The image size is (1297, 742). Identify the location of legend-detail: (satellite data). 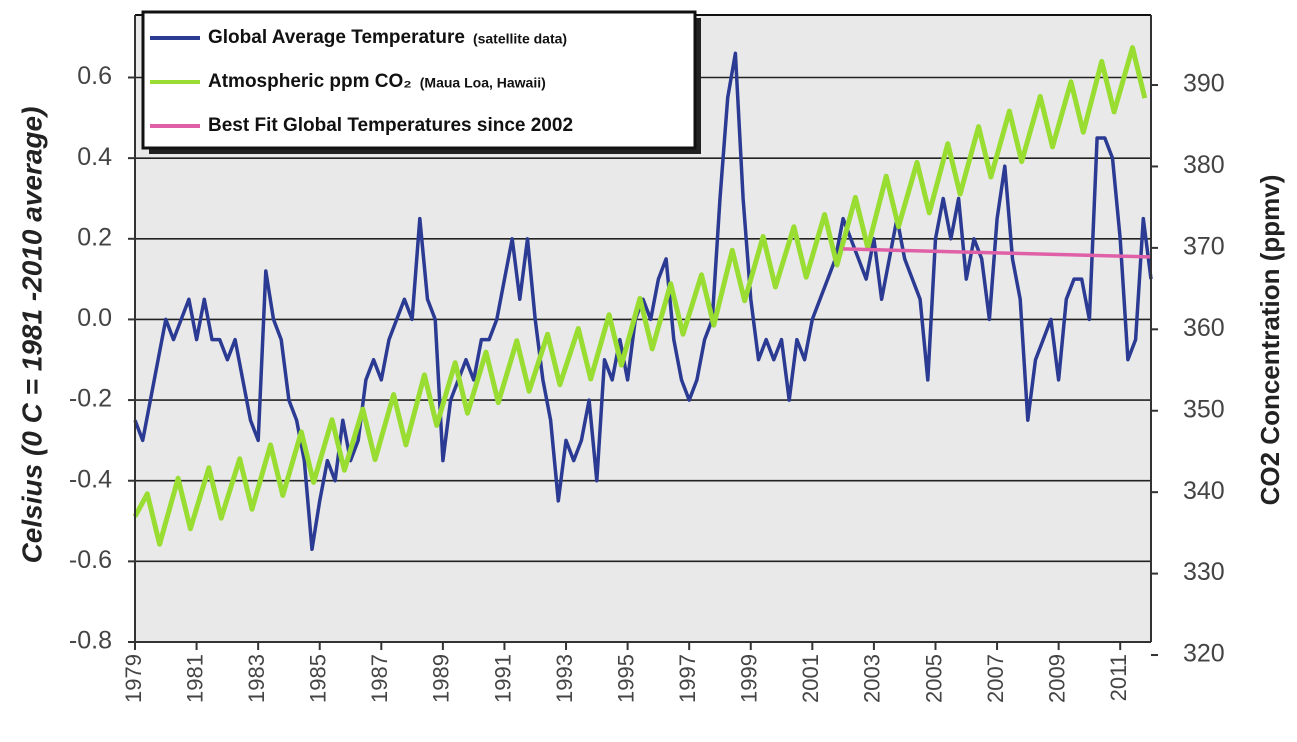
(520, 39).